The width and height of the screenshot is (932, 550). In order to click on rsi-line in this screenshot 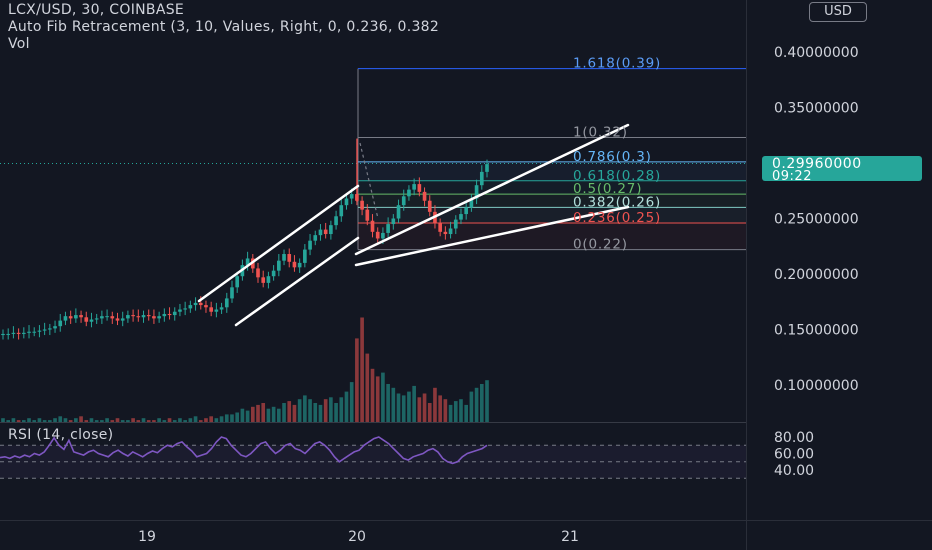, I will do `click(244, 450)`.